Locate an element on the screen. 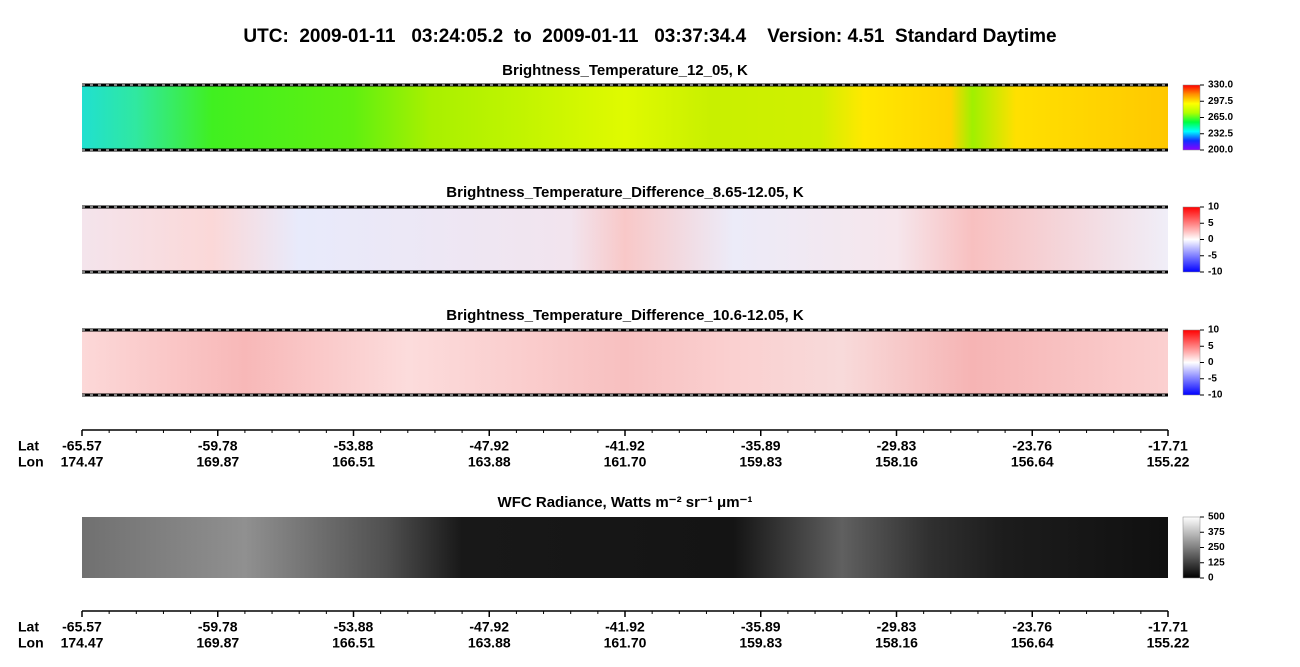 The image size is (1300, 667). colorbar-tick-label: 125 is located at coordinates (1216, 562).